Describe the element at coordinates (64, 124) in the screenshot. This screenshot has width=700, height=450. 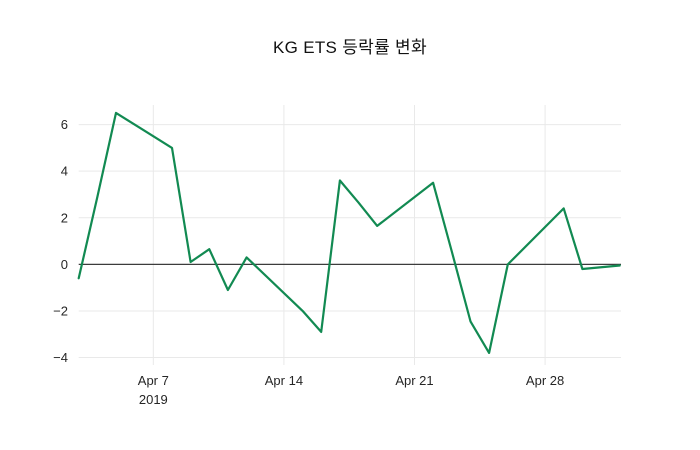
I see `y-tick-label: 6` at that location.